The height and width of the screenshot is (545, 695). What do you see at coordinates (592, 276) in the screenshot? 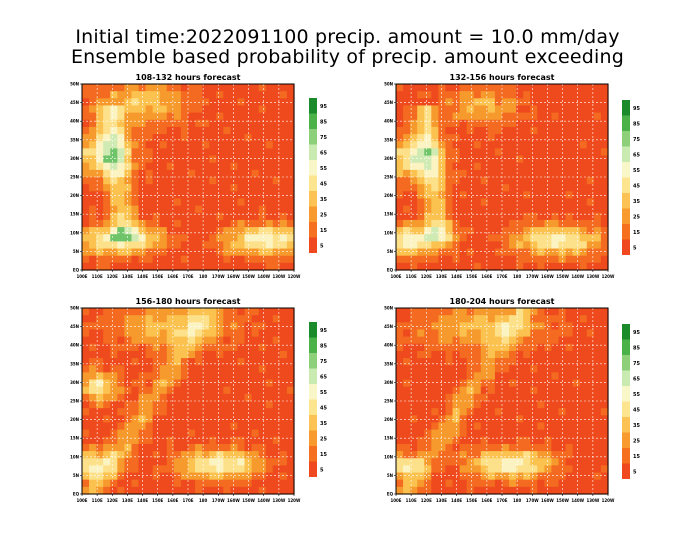
I see `x-tick-label: 130W` at bounding box center [592, 276].